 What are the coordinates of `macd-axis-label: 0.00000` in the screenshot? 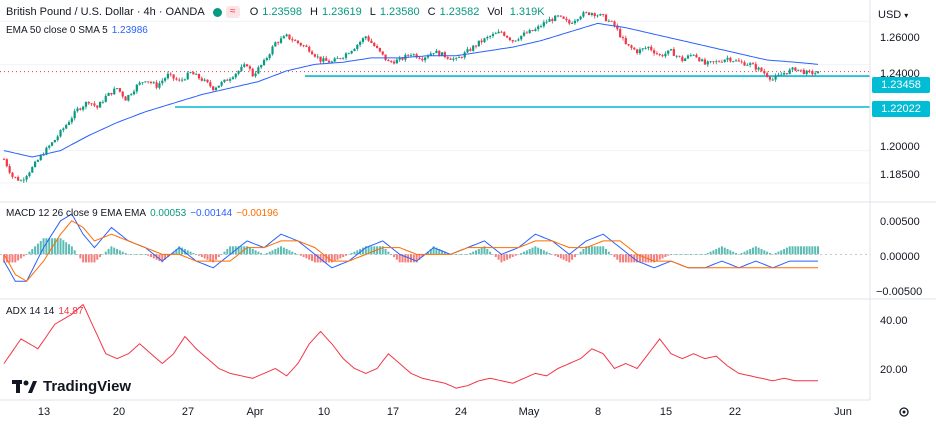 It's located at (900, 257).